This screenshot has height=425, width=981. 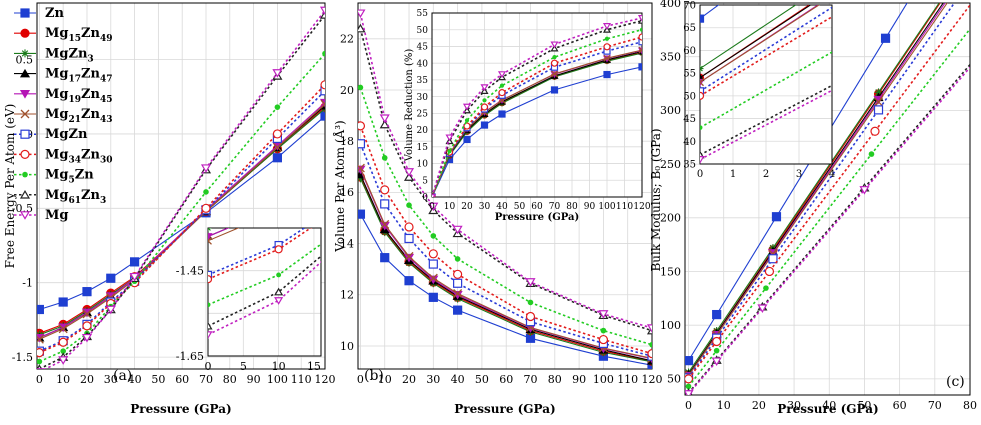 I want to click on panel-b-inset-x-tick-label: 120, so click(x=641, y=207).